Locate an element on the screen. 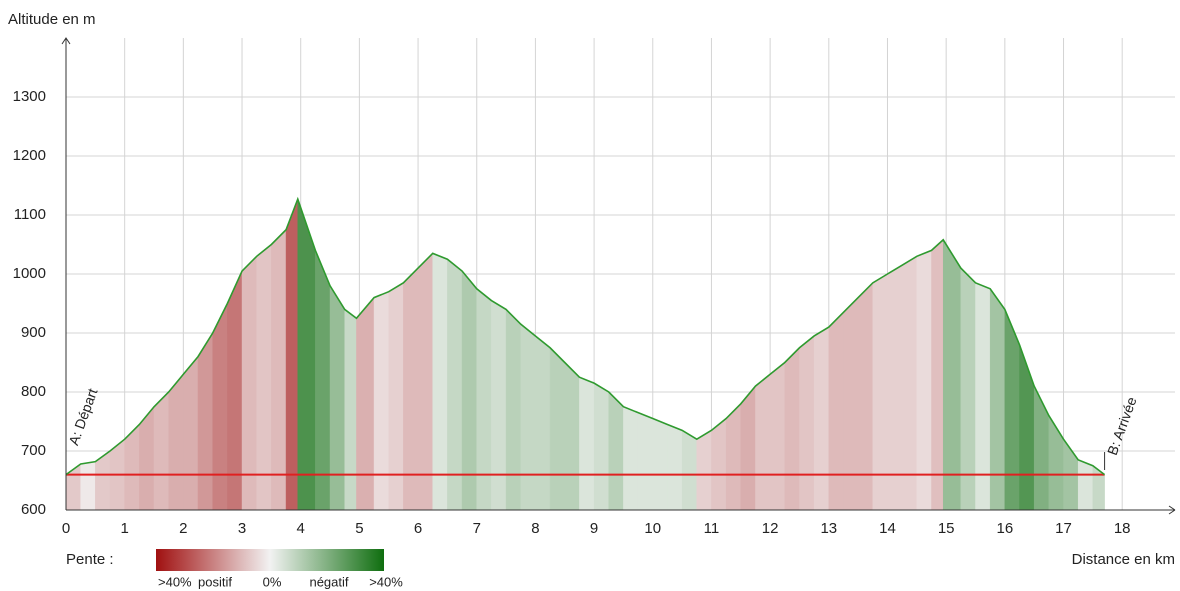 This screenshot has width=1180, height=591. annotation: A: Départ is located at coordinates (82, 416).